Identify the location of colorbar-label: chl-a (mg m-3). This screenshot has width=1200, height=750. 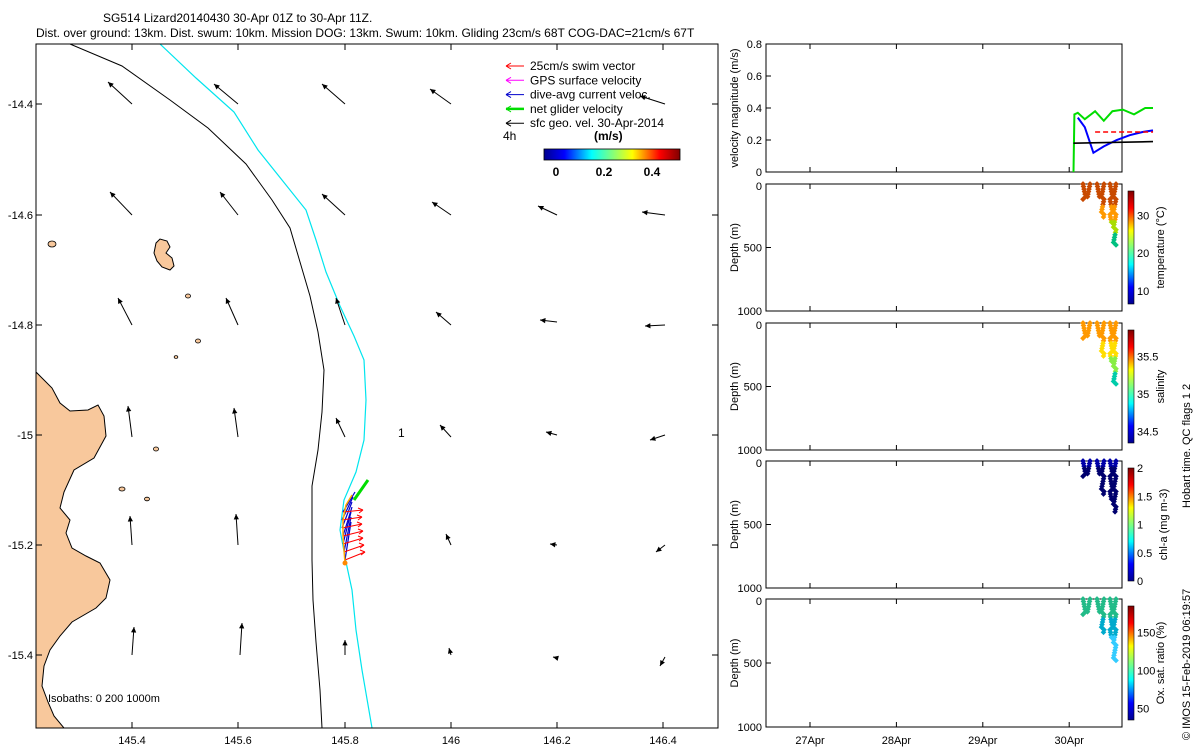
(1164, 525).